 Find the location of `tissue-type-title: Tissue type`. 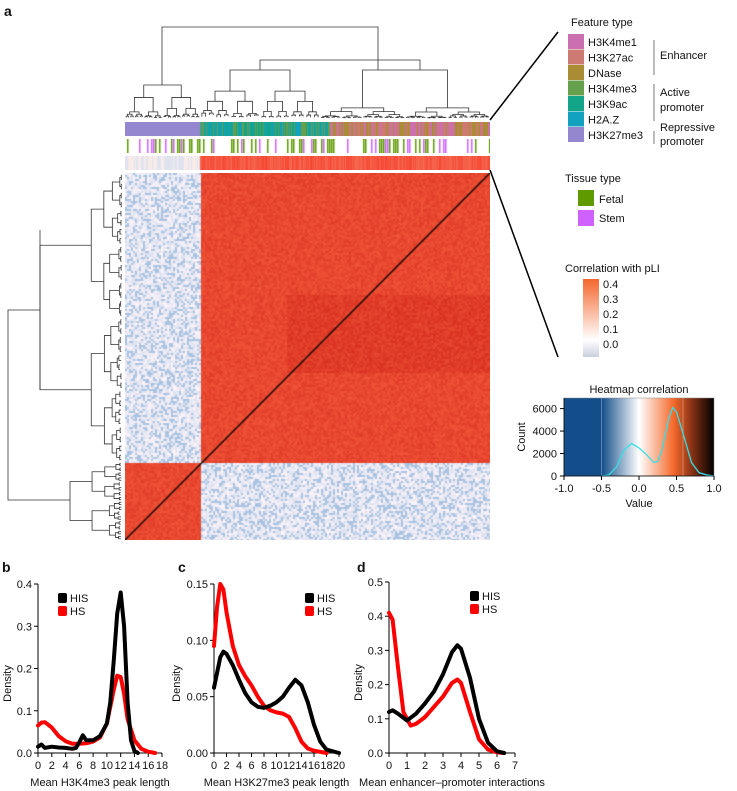

tissue-type-title: Tissue type is located at coordinates (593, 179).